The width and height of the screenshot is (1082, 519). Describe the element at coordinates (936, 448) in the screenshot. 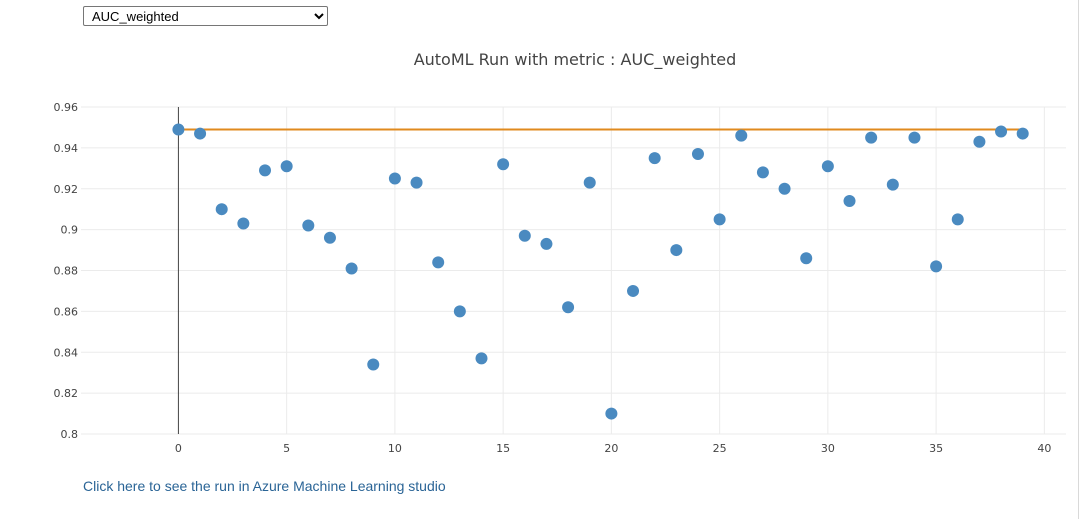

I see `x-tick-label: 35` at that location.